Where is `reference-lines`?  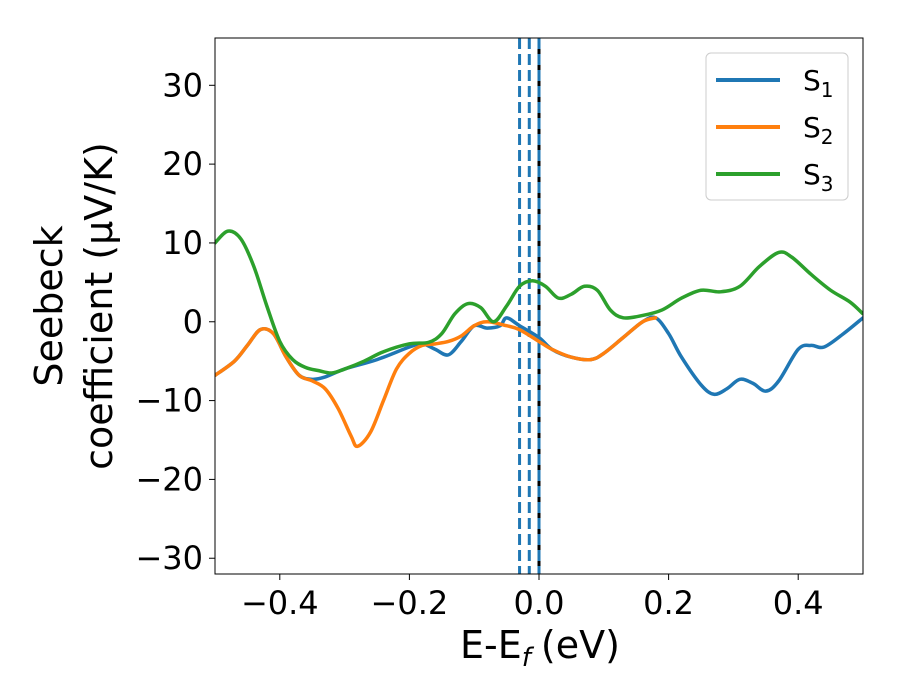
reference-lines is located at coordinates (529, 306).